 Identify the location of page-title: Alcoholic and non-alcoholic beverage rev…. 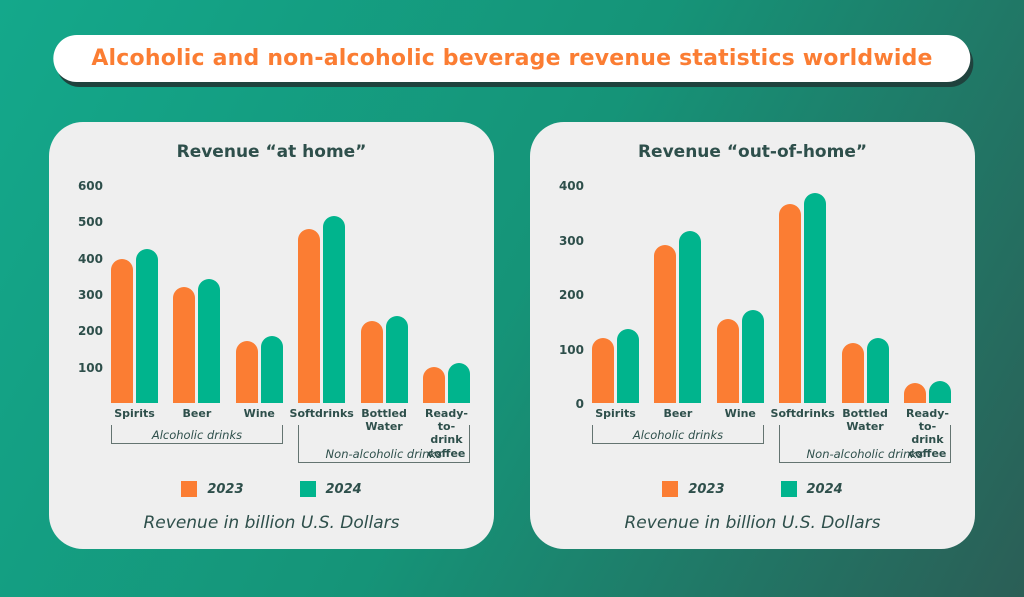
(512, 58).